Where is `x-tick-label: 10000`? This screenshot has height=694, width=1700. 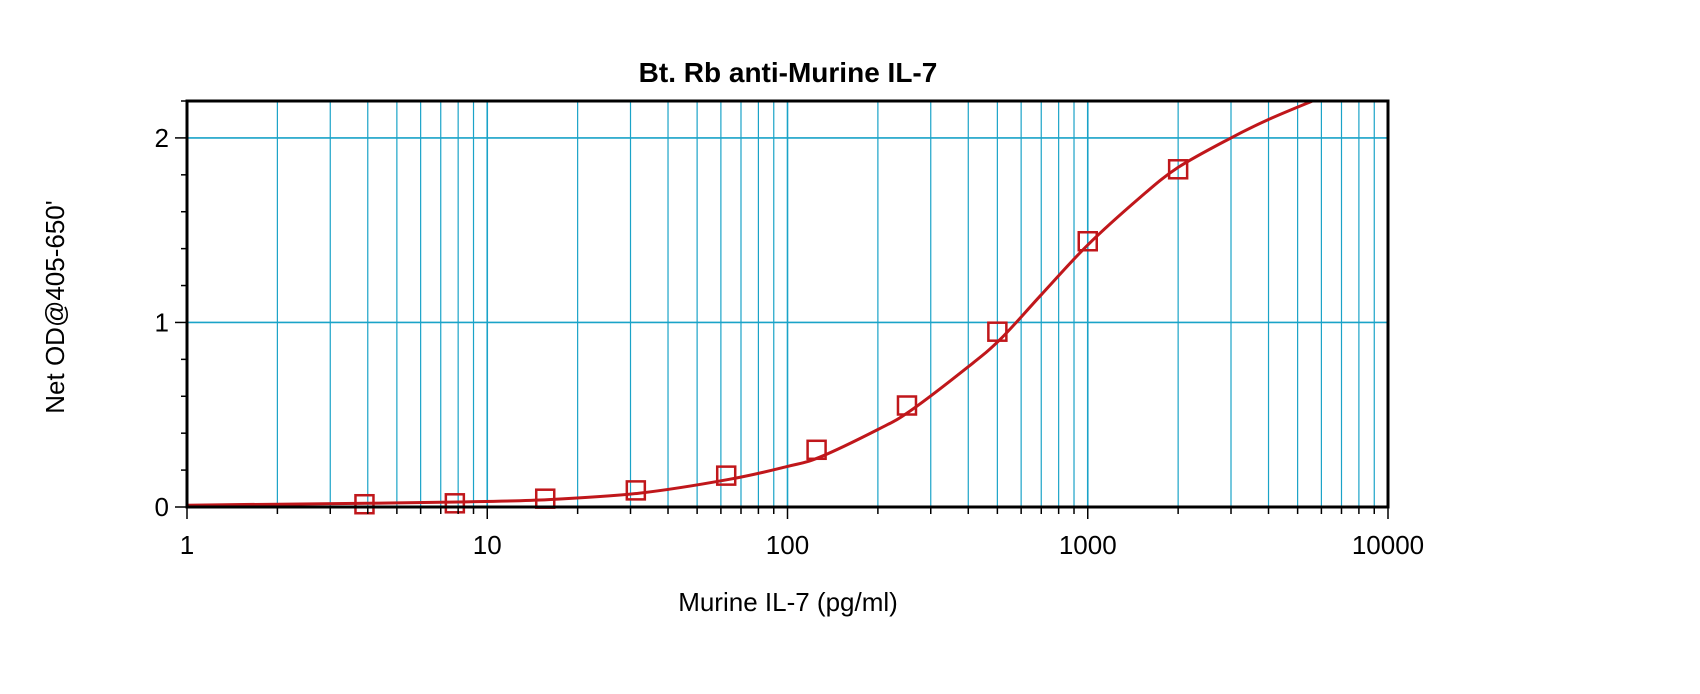 x-tick-label: 10000 is located at coordinates (1388, 545).